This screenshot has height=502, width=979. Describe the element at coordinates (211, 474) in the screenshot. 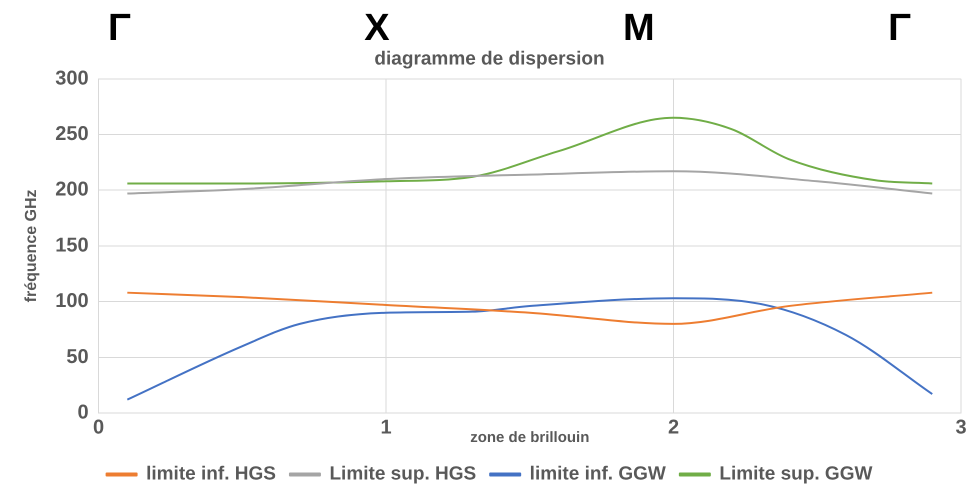

I see `legend-label: limite inf. HGS` at that location.